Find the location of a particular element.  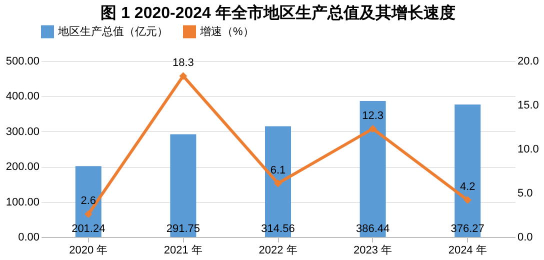

data-label: 18.3 is located at coordinates (183, 62).